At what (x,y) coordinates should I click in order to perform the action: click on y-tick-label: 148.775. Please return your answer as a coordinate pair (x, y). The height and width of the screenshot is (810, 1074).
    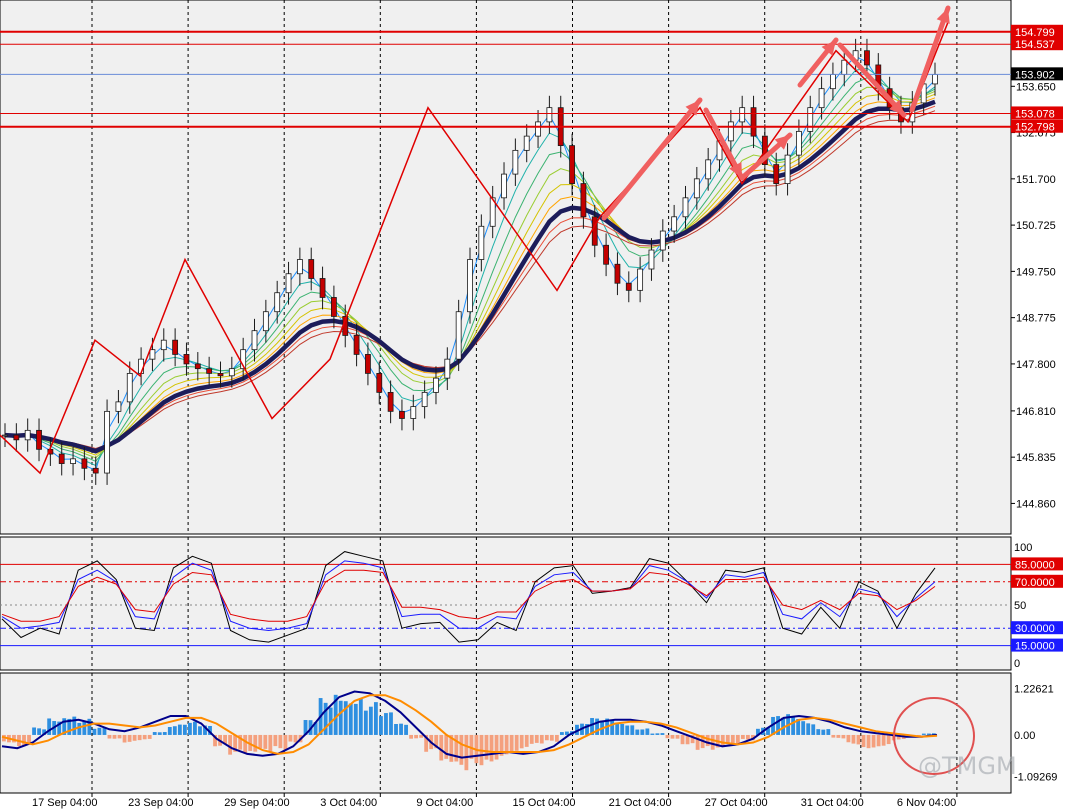
    Looking at the image, I should click on (1036, 319).